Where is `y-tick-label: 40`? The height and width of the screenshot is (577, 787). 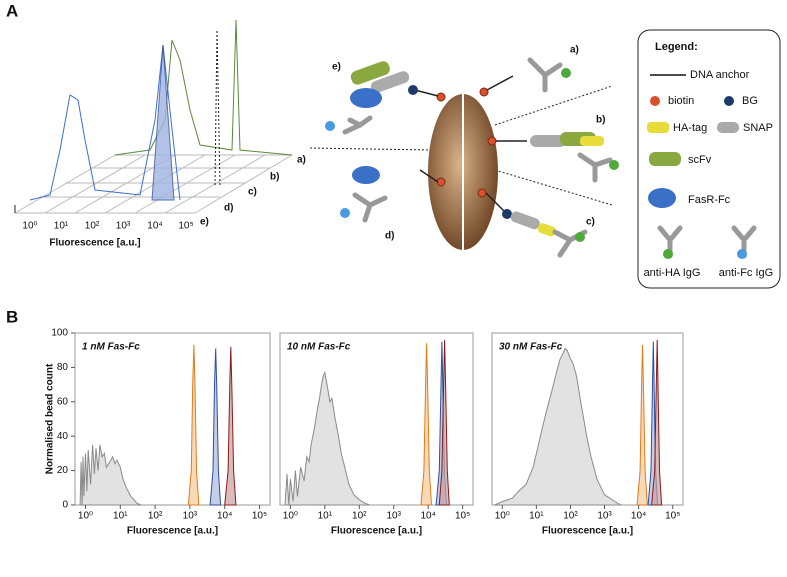
y-tick-label: 40 is located at coordinates (63, 436).